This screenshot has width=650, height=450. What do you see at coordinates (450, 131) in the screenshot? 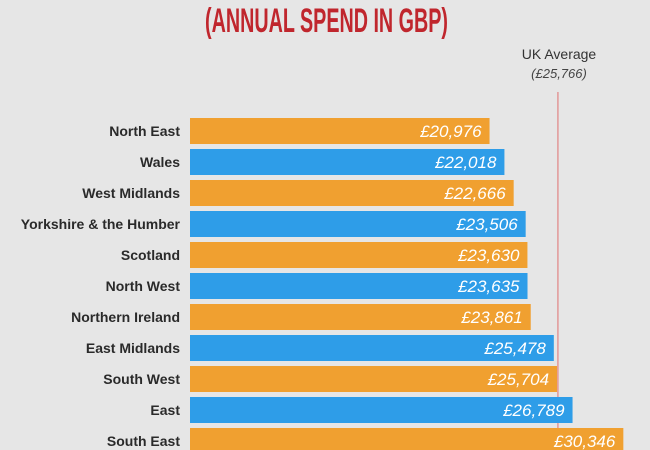
I see `data-label: £20,976` at bounding box center [450, 131].